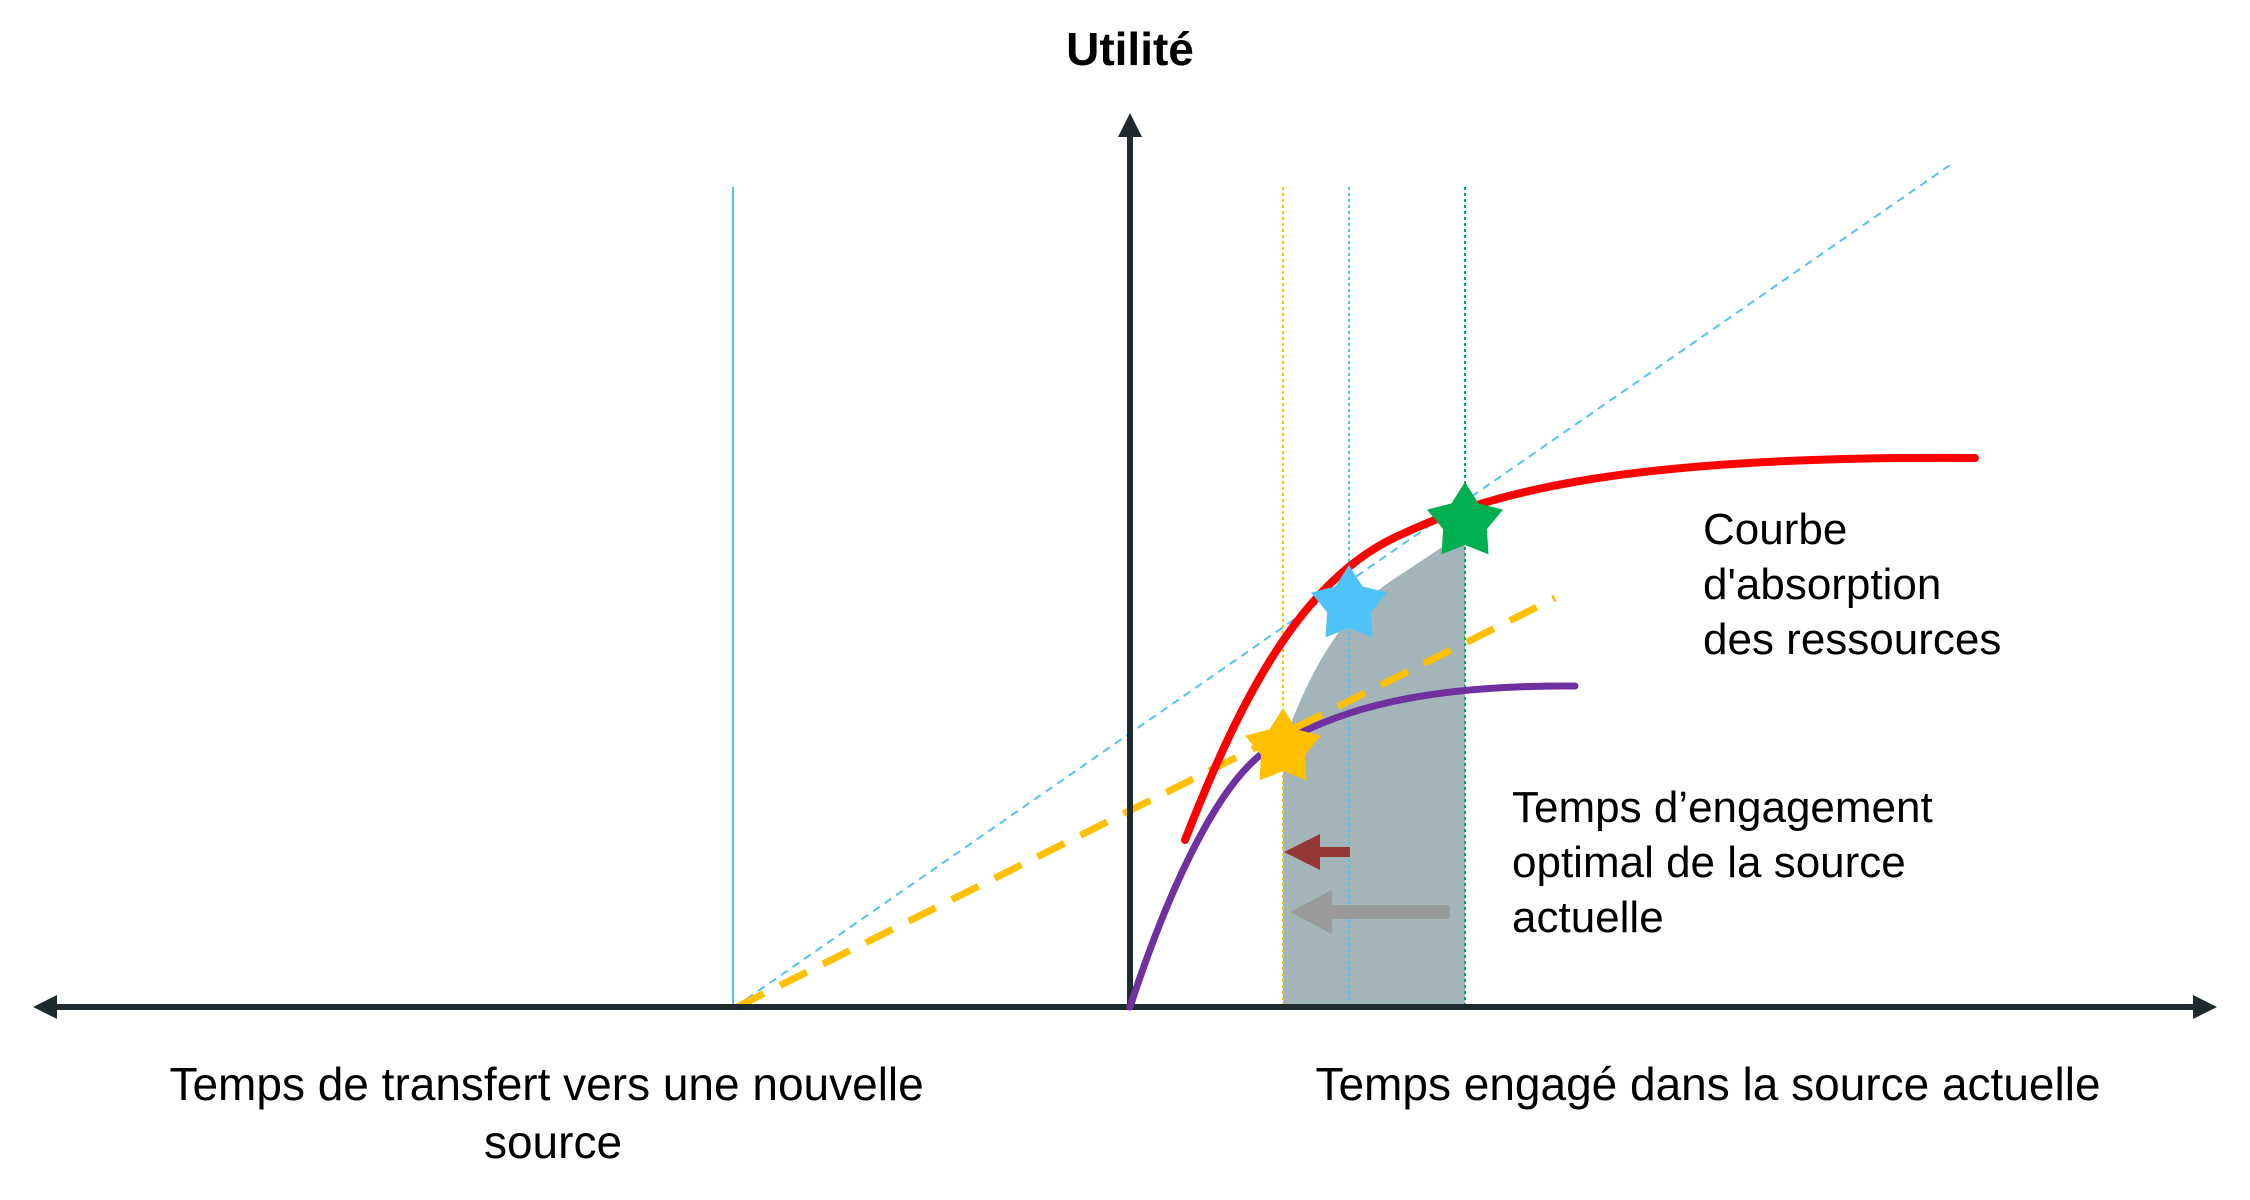  I want to click on x-axis-right-label: Temps engagé dans la source actuelle, so click(1707, 1084).